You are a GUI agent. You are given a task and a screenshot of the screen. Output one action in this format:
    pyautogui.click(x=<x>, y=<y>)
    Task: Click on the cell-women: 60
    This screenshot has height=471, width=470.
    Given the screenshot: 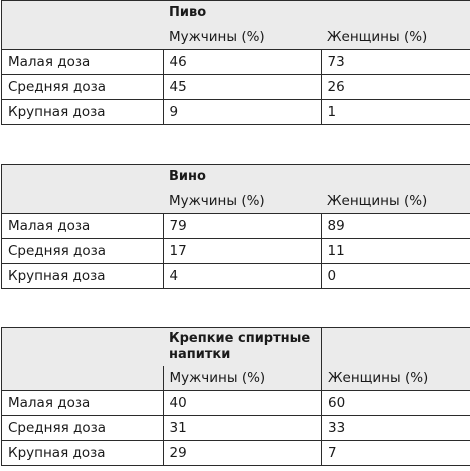 What is the action you would take?
    pyautogui.click(x=395, y=403)
    